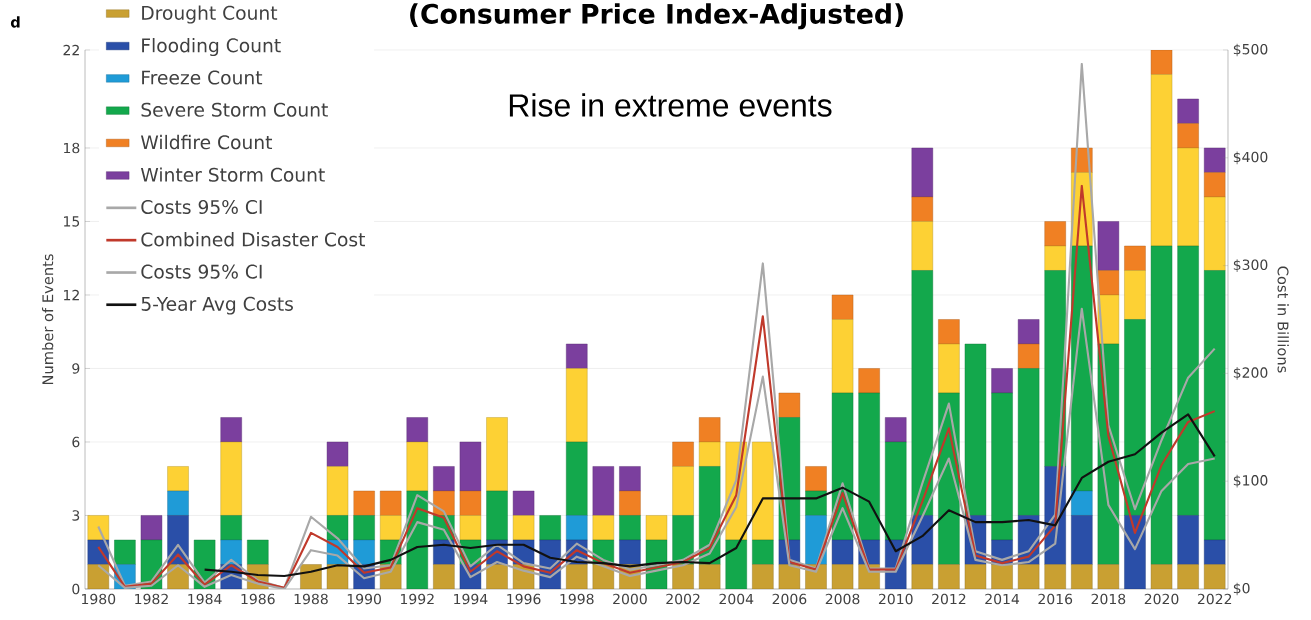 The height and width of the screenshot is (620, 1311). I want to click on x-tick-label: 2020, so click(1161, 599).